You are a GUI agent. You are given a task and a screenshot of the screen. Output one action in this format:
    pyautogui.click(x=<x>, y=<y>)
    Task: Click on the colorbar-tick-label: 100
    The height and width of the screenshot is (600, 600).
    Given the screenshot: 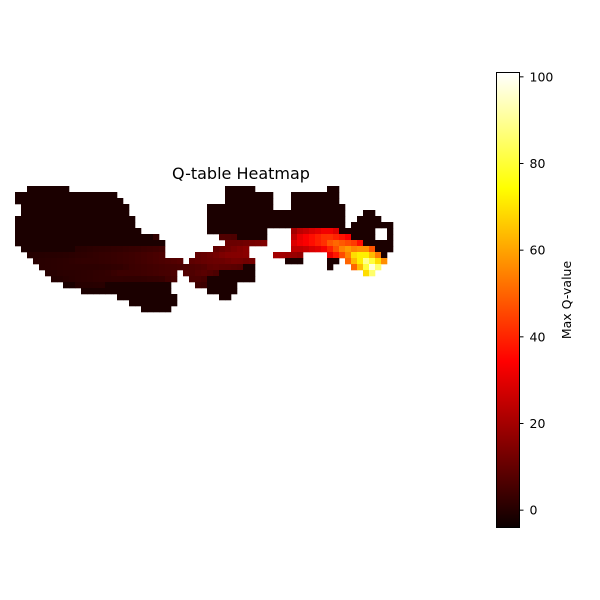 What is the action you would take?
    pyautogui.click(x=542, y=76)
    